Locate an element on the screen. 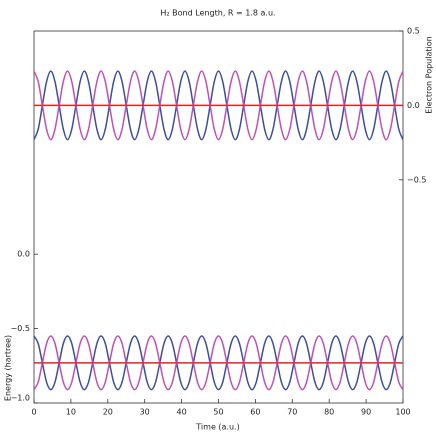 The height and width of the screenshot is (436, 436). x-tick-label: 0 is located at coordinates (33, 412).